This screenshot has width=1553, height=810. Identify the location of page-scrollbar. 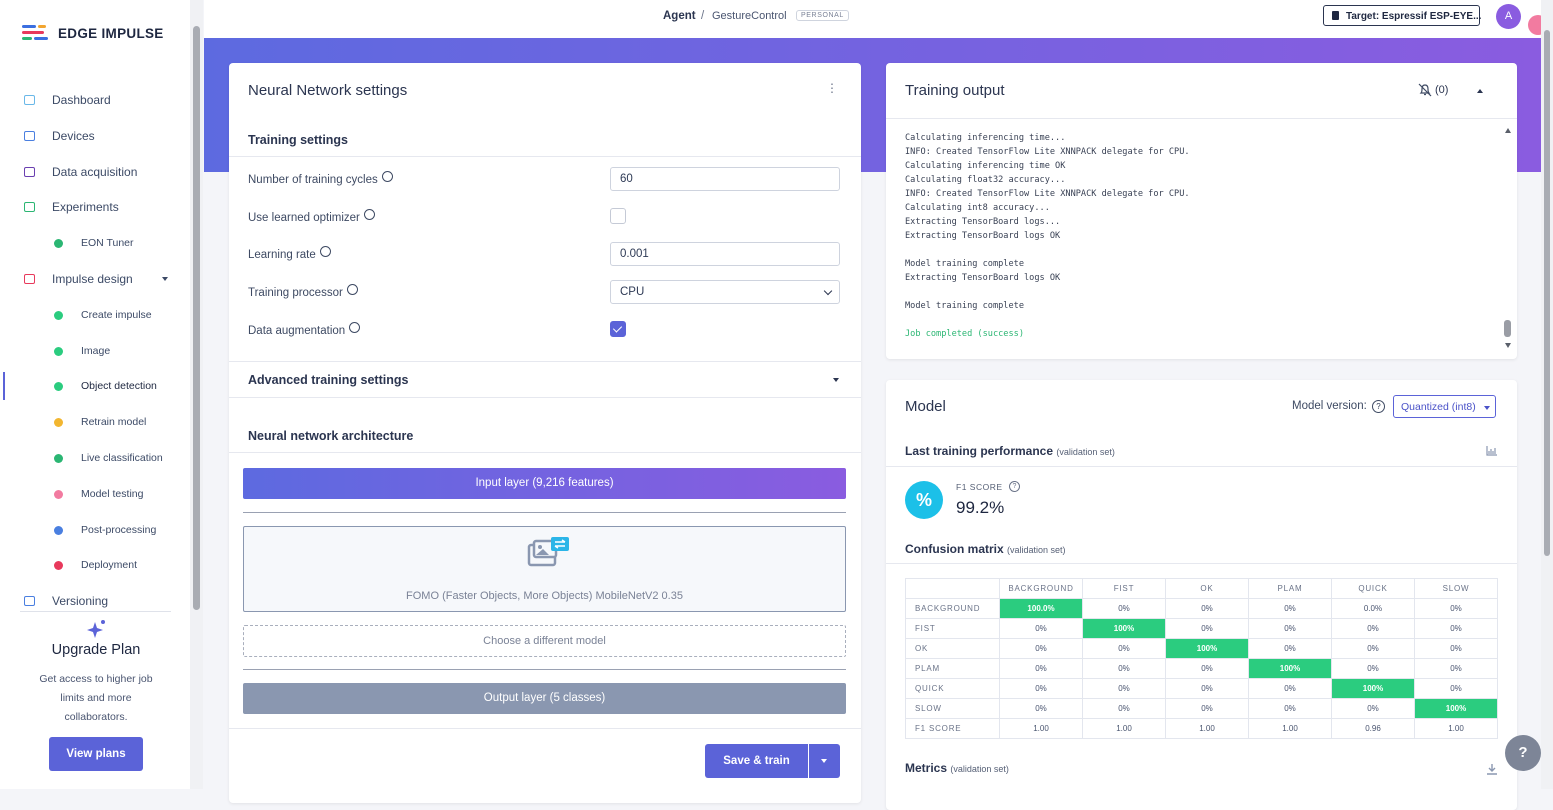
(1547, 394).